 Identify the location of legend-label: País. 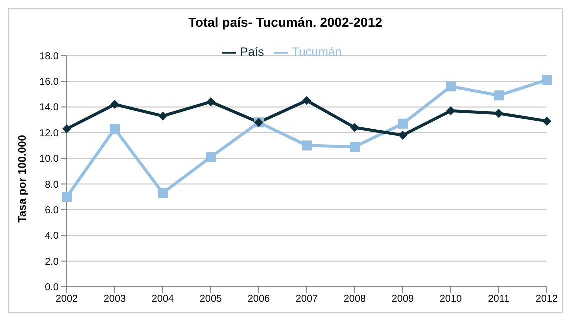
(252, 52).